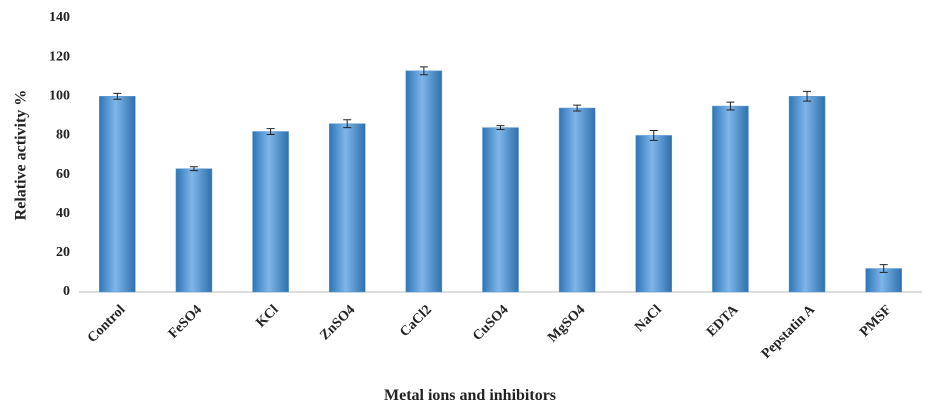 This screenshot has width=944, height=412. I want to click on y-tick-label: 60, so click(63, 174).